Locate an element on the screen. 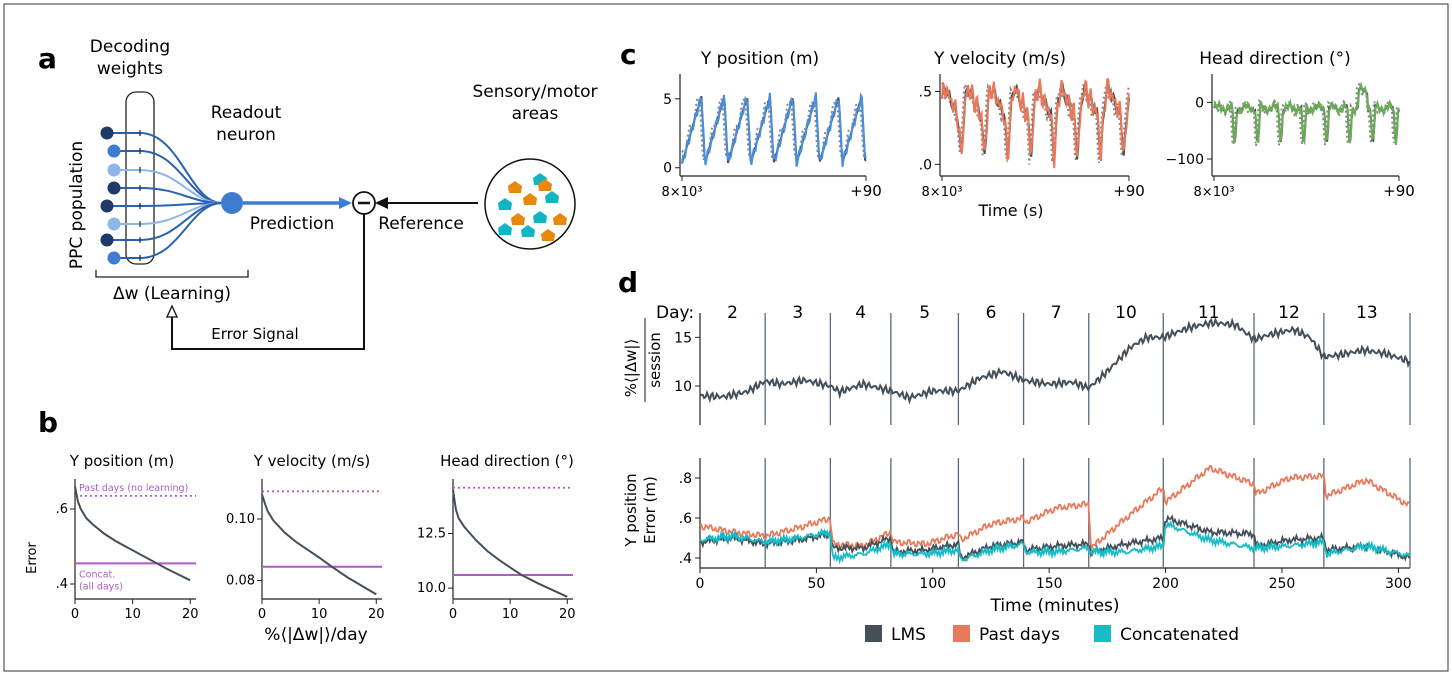 Image resolution: width=1452 pixels, height=675 pixels. ppc-population-label: PPC population is located at coordinates (77, 205).